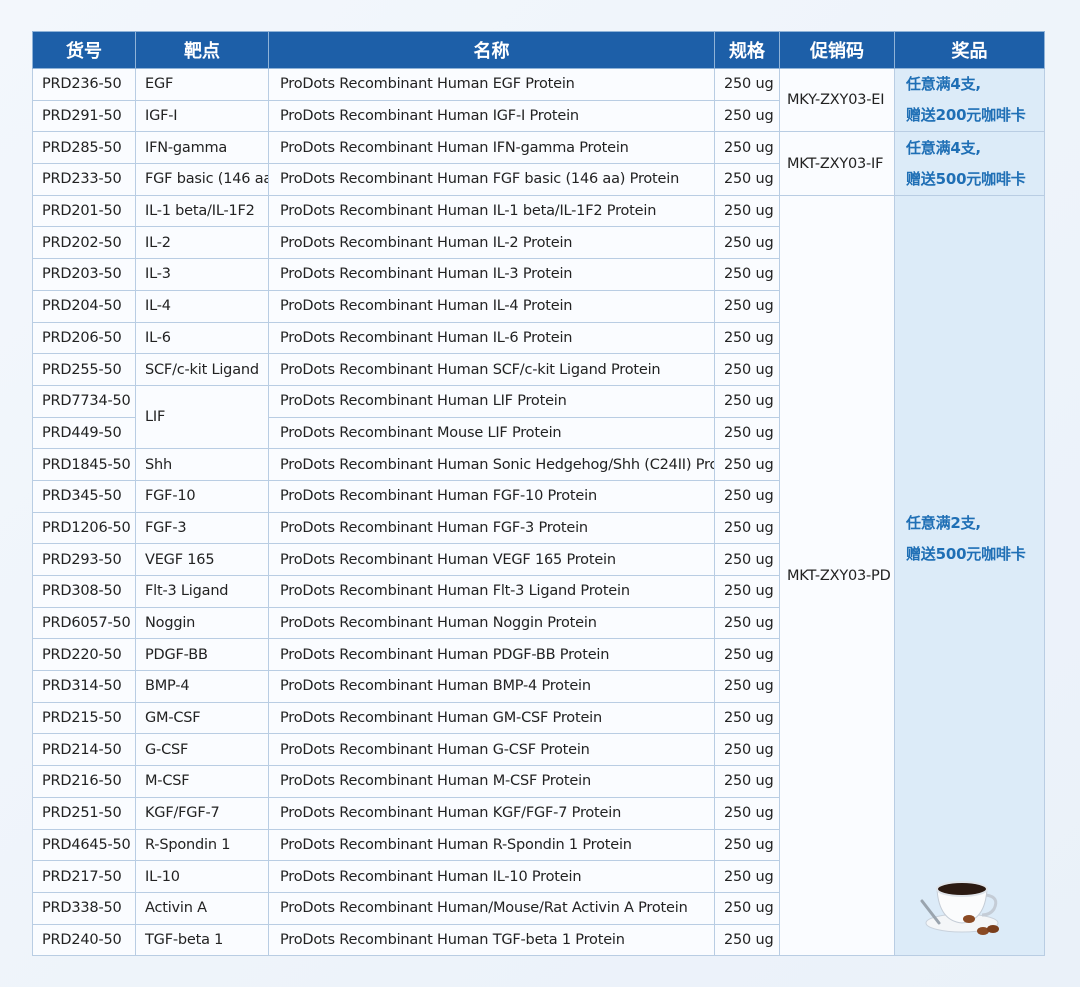 This screenshot has width=1080, height=987. I want to click on product-name-cell: ProDots Recombinant Human IL-6 Protein, so click(491, 338).